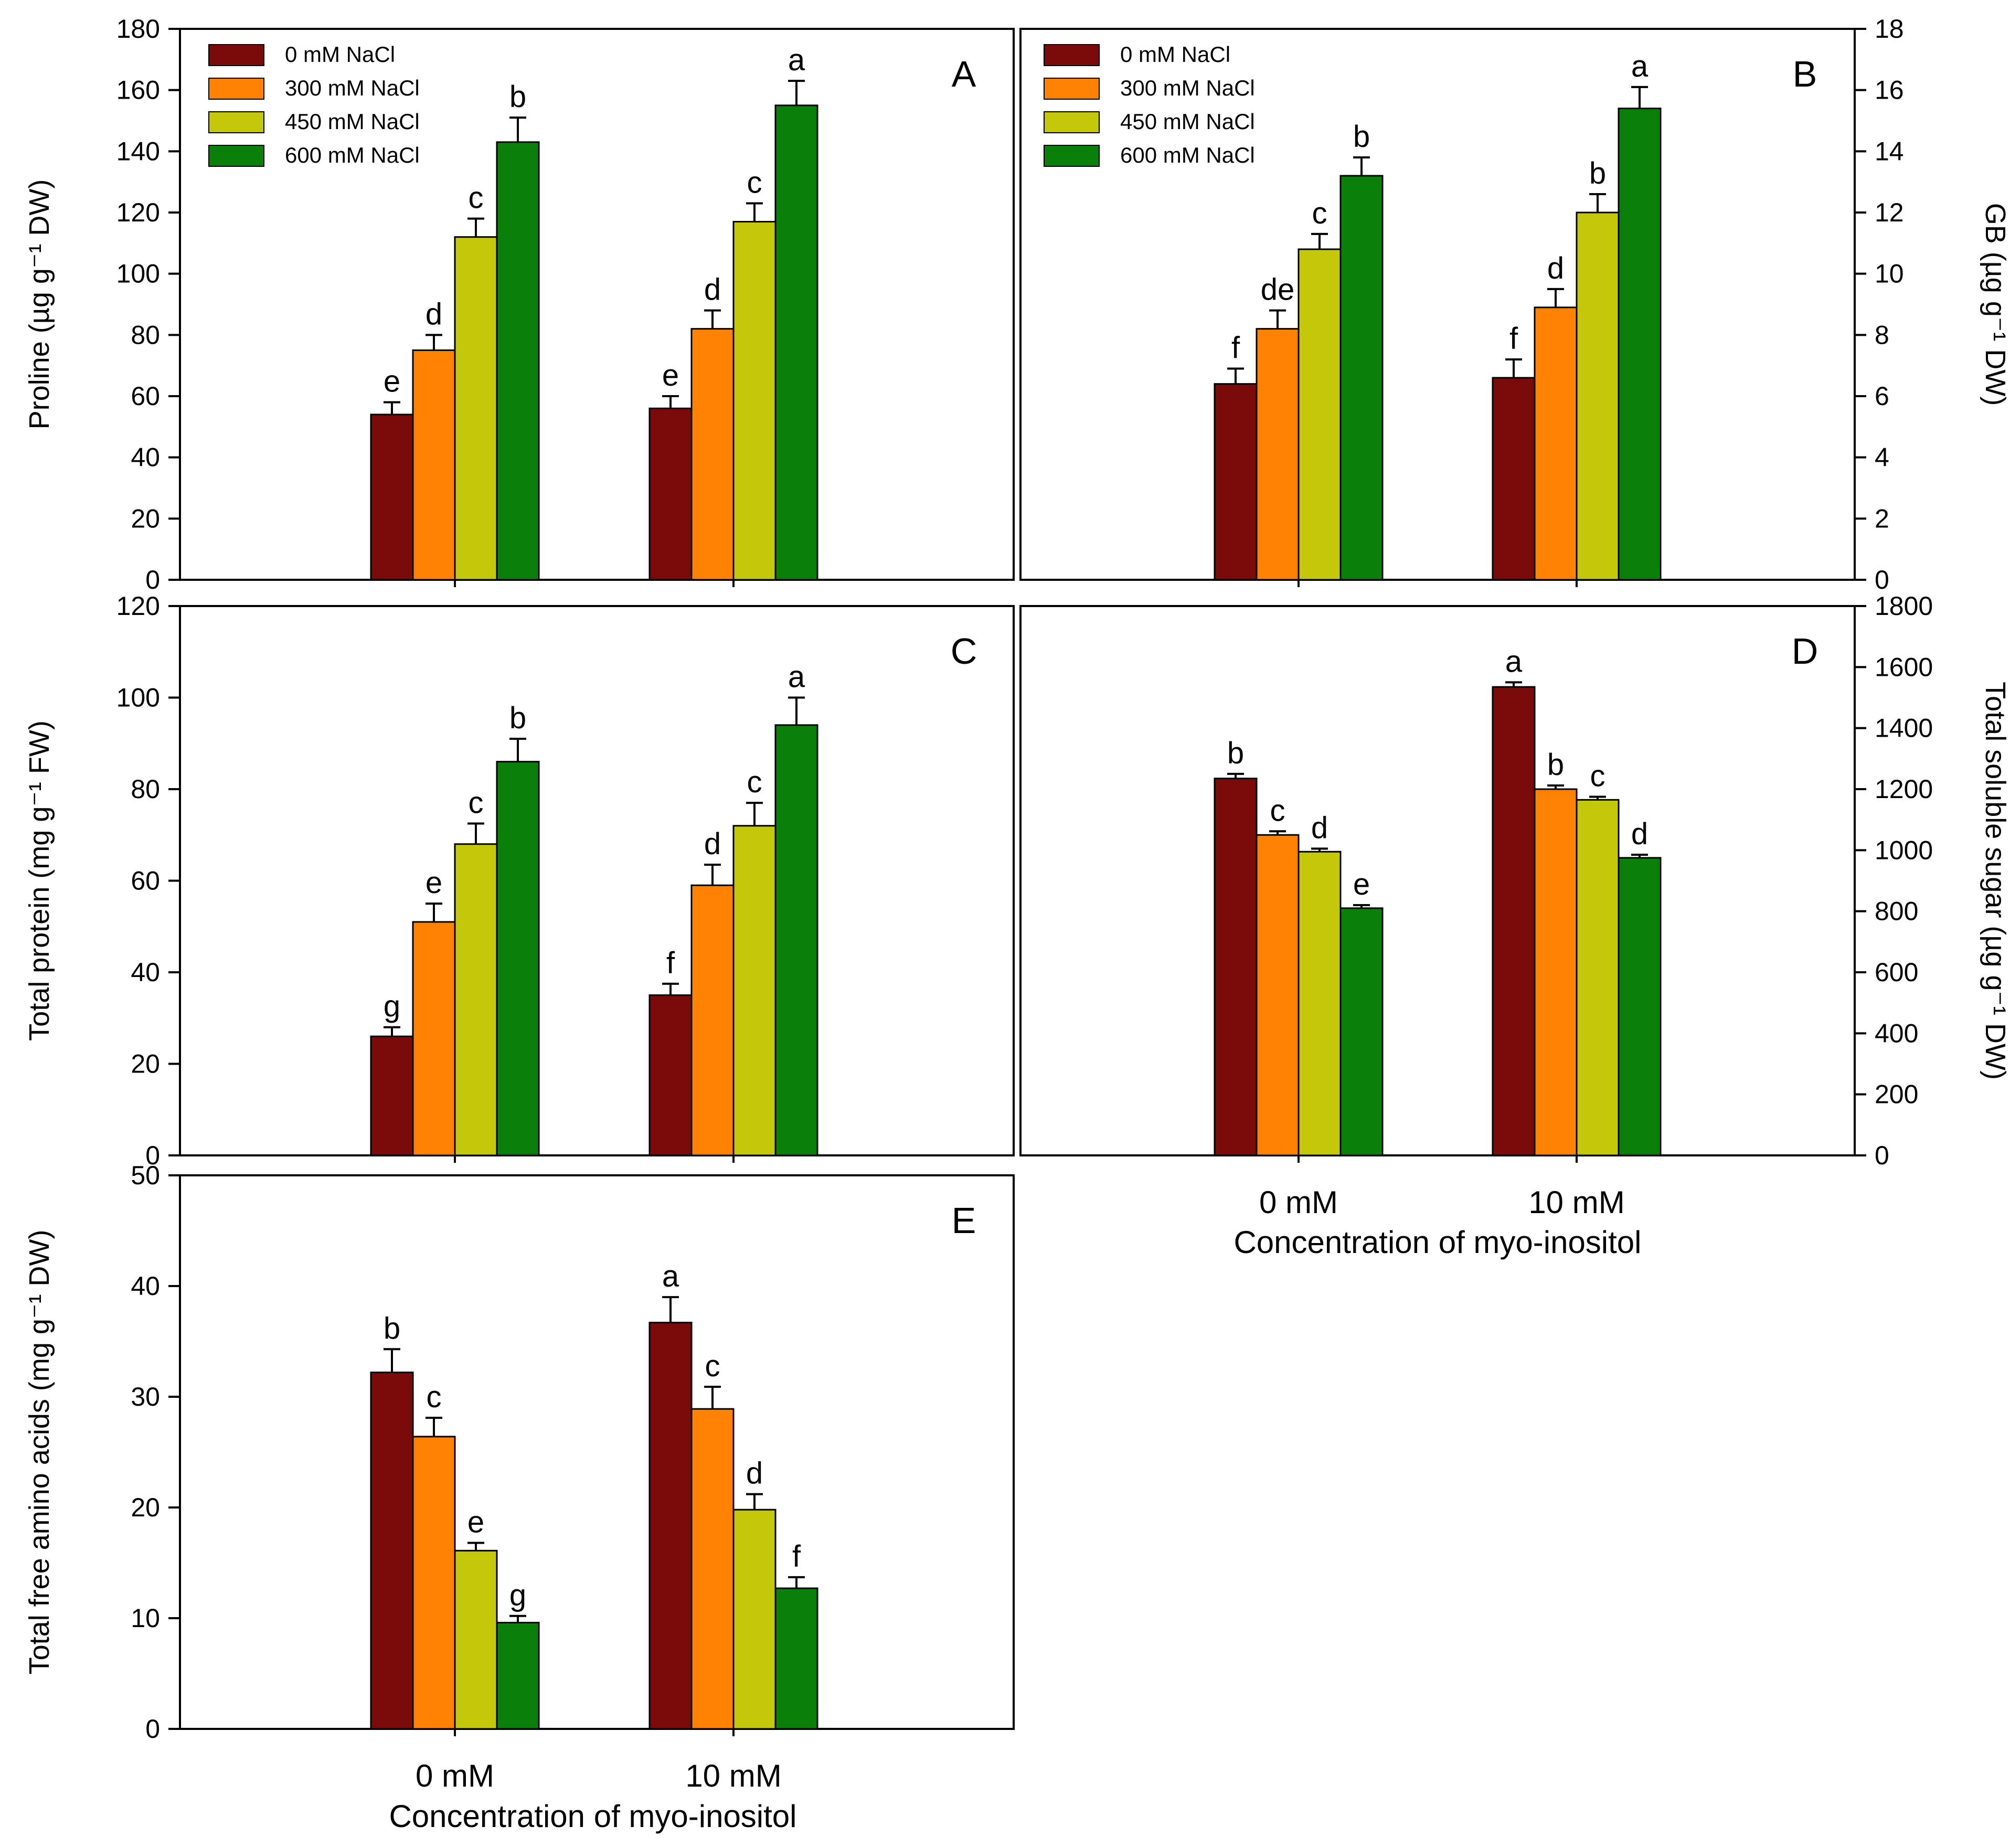  Describe the element at coordinates (392, 497) in the screenshot. I see `bar-a-s0-c0` at that location.